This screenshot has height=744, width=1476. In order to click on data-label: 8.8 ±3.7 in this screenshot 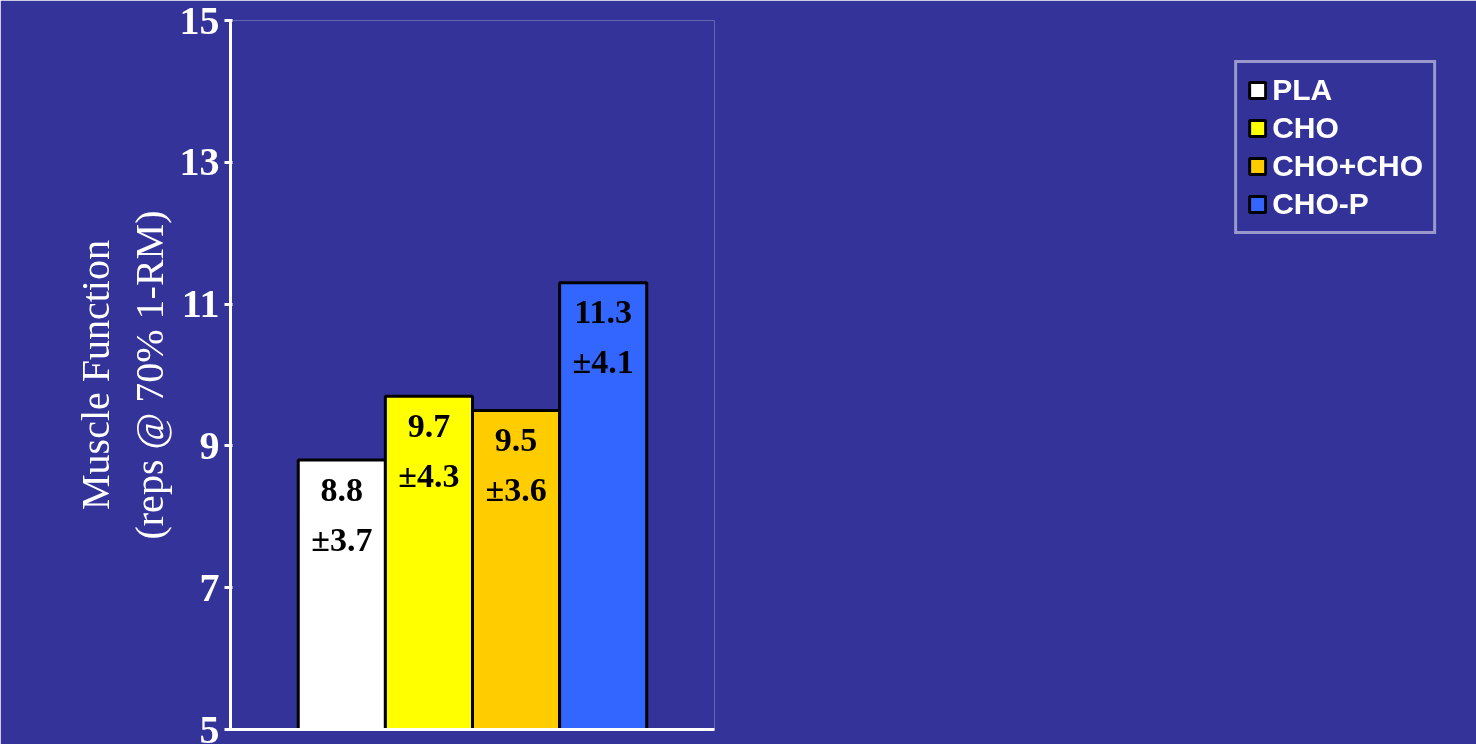, I will do `click(342, 514)`.